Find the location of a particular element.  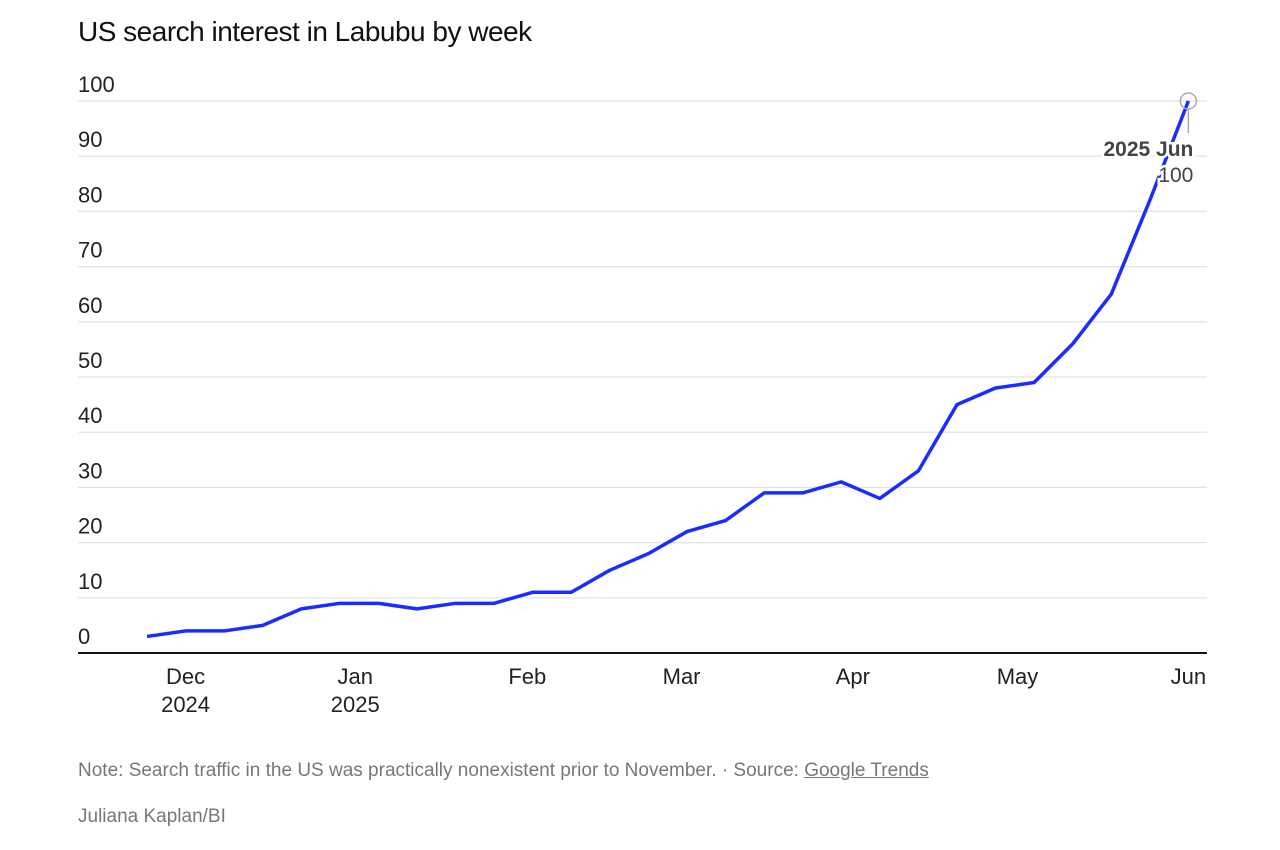

y-tick-label: 80 is located at coordinates (90, 194).